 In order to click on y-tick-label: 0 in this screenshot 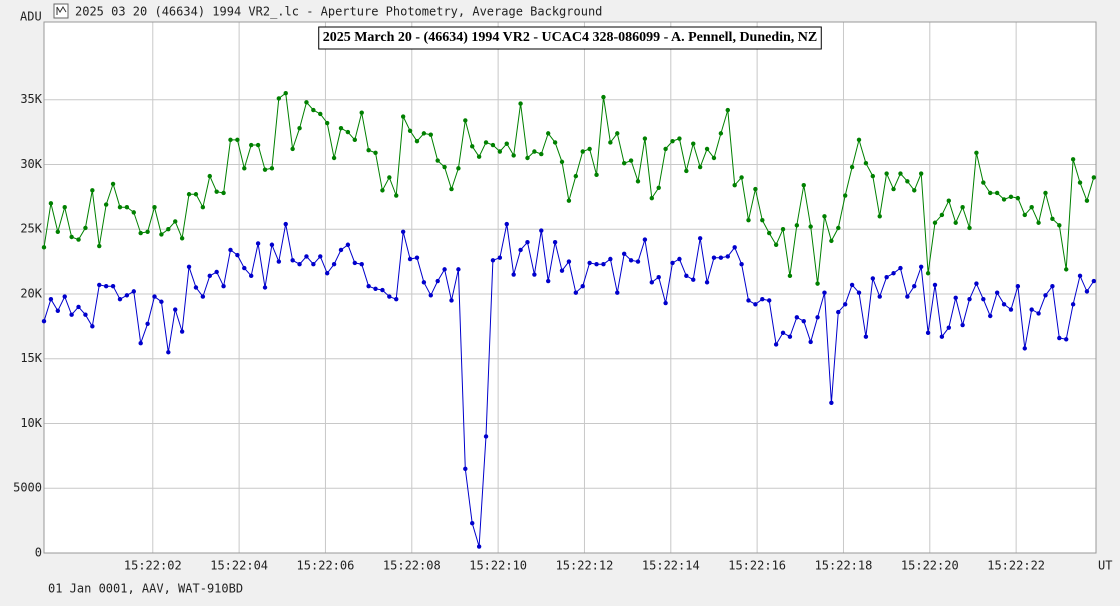, I will do `click(38, 553)`.